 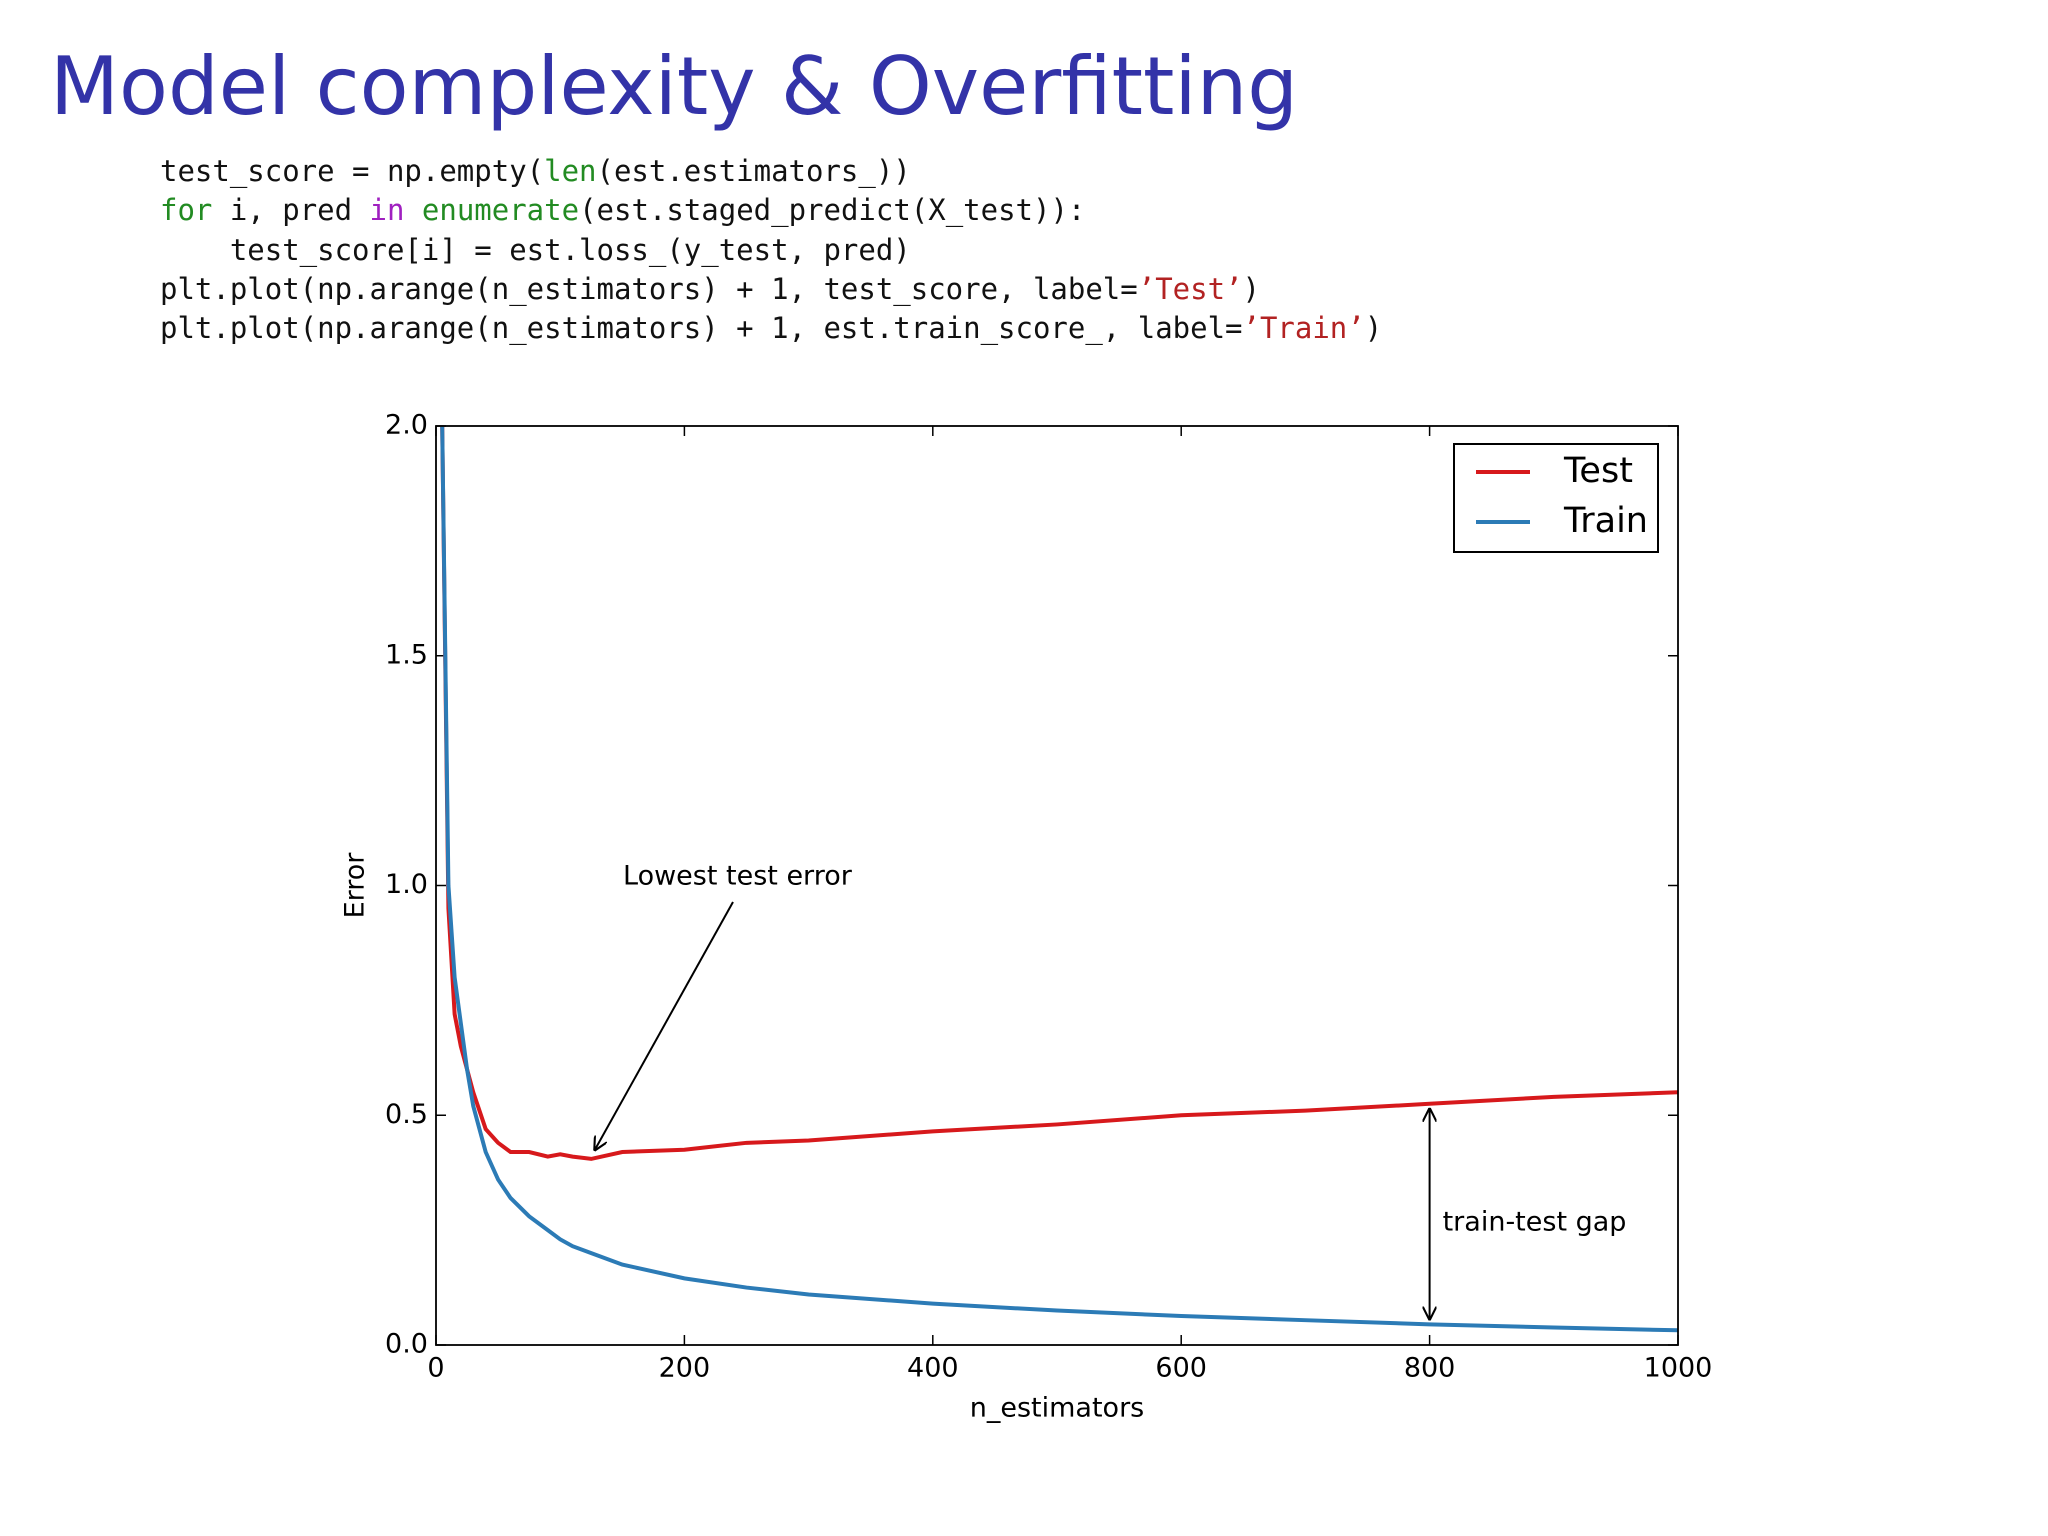 I want to click on x-tick-label: 400, so click(x=933, y=1368).